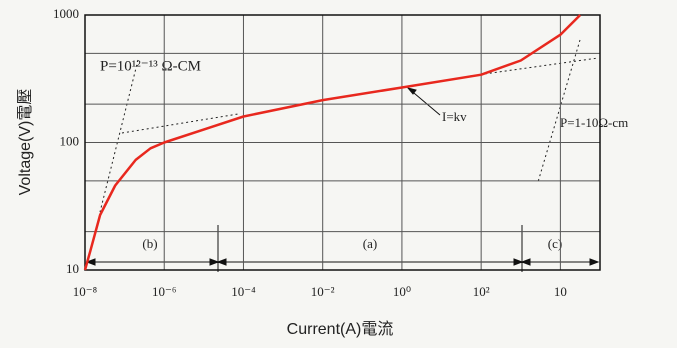  I want to click on annotation: P=1-10Ω-cm, so click(594, 122).